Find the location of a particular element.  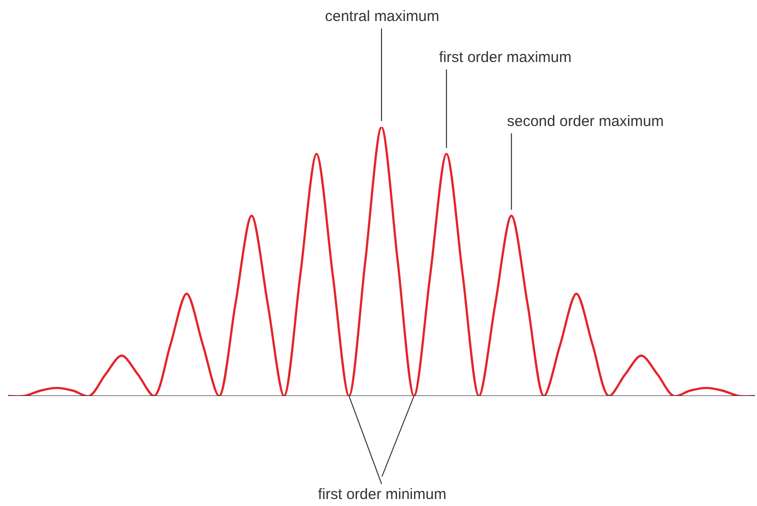

text: first order maximum is located at coordinates (505, 57).